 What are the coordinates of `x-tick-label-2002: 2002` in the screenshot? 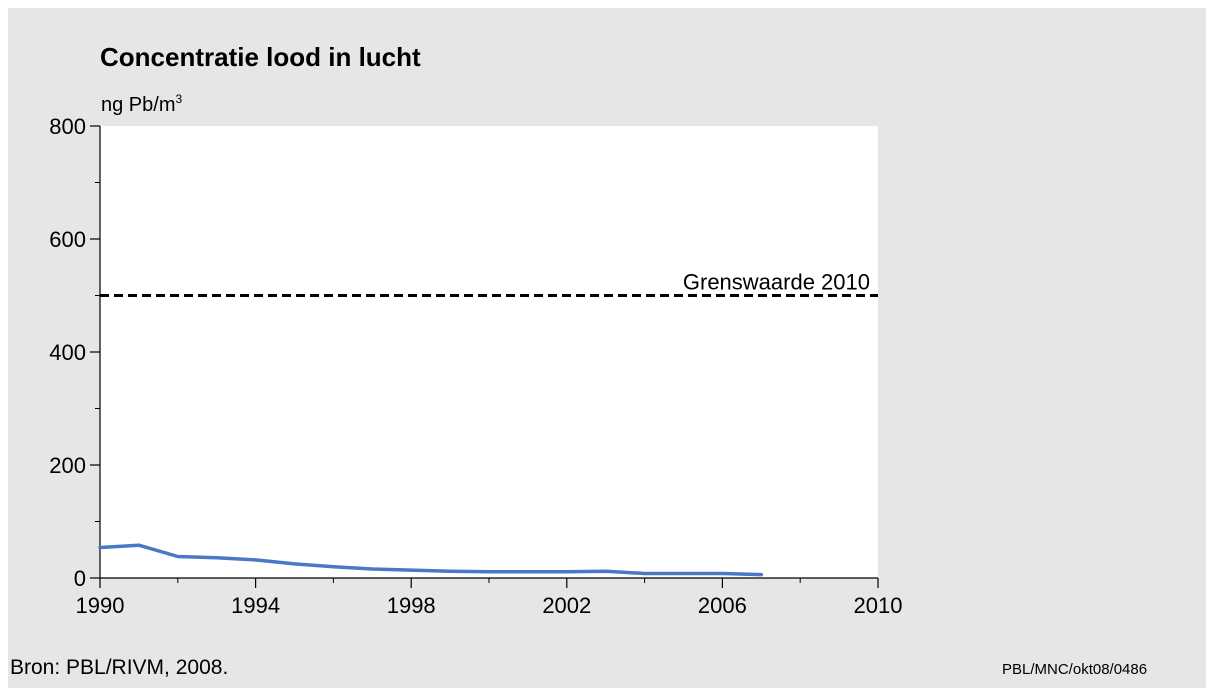 It's located at (566, 605).